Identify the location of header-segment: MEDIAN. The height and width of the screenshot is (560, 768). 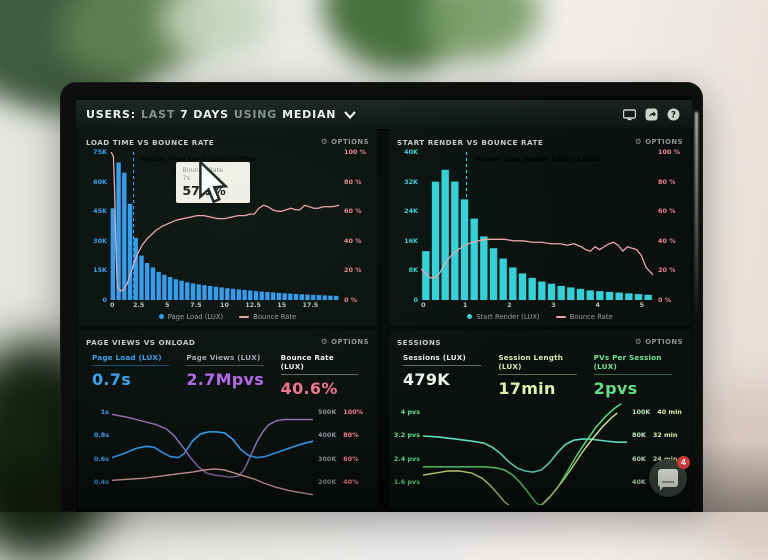
(309, 114).